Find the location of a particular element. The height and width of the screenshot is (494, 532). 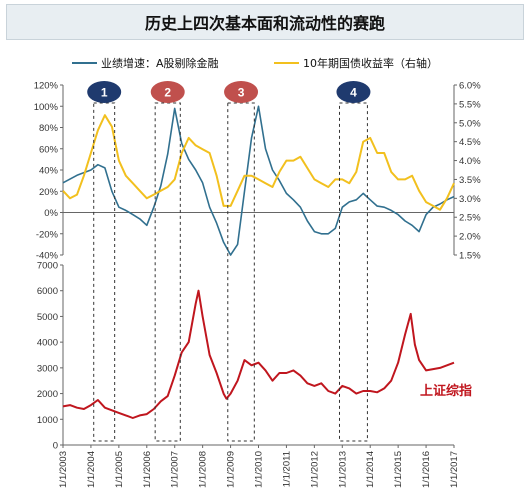

right-tick-label: 3.5% is located at coordinates (470, 180).